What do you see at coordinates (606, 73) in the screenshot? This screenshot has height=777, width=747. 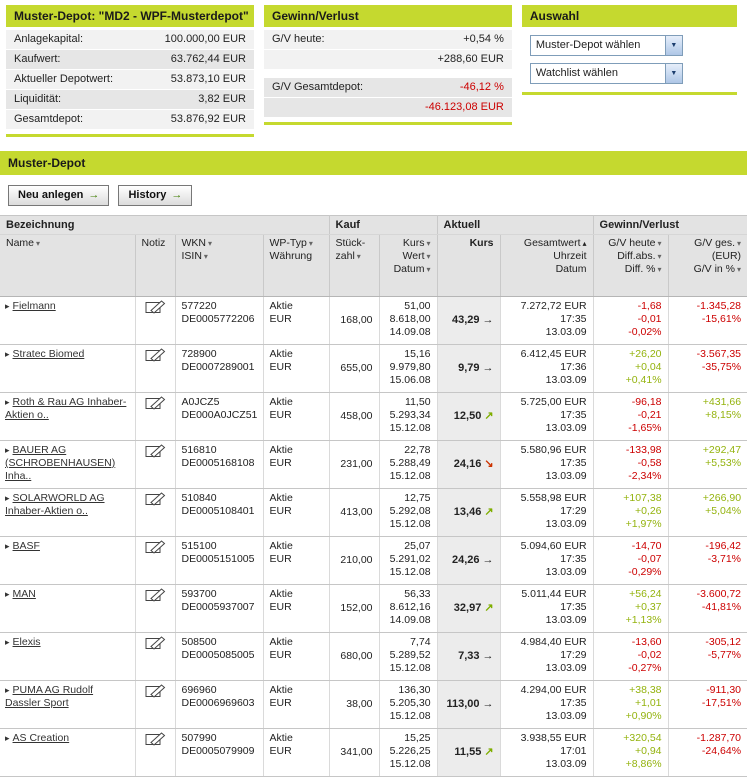 I see `watchlist-select-combo: Watchlist wählen ▼` at bounding box center [606, 73].